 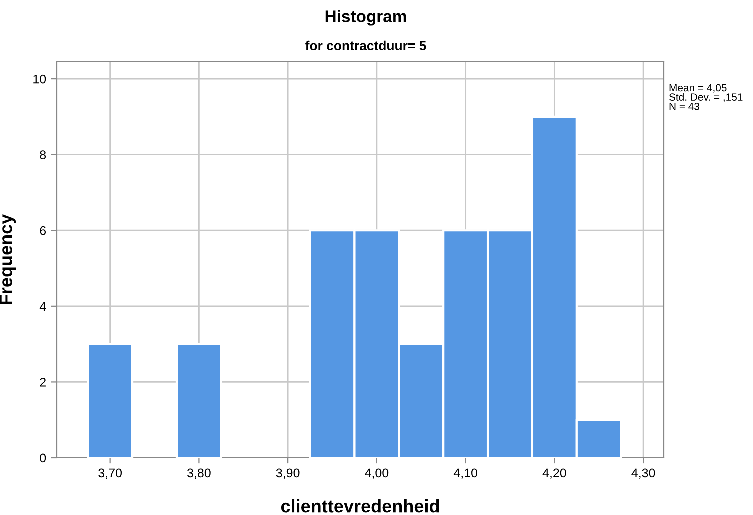 What do you see at coordinates (40, 79) in the screenshot?
I see `y-tick-label: 10` at bounding box center [40, 79].